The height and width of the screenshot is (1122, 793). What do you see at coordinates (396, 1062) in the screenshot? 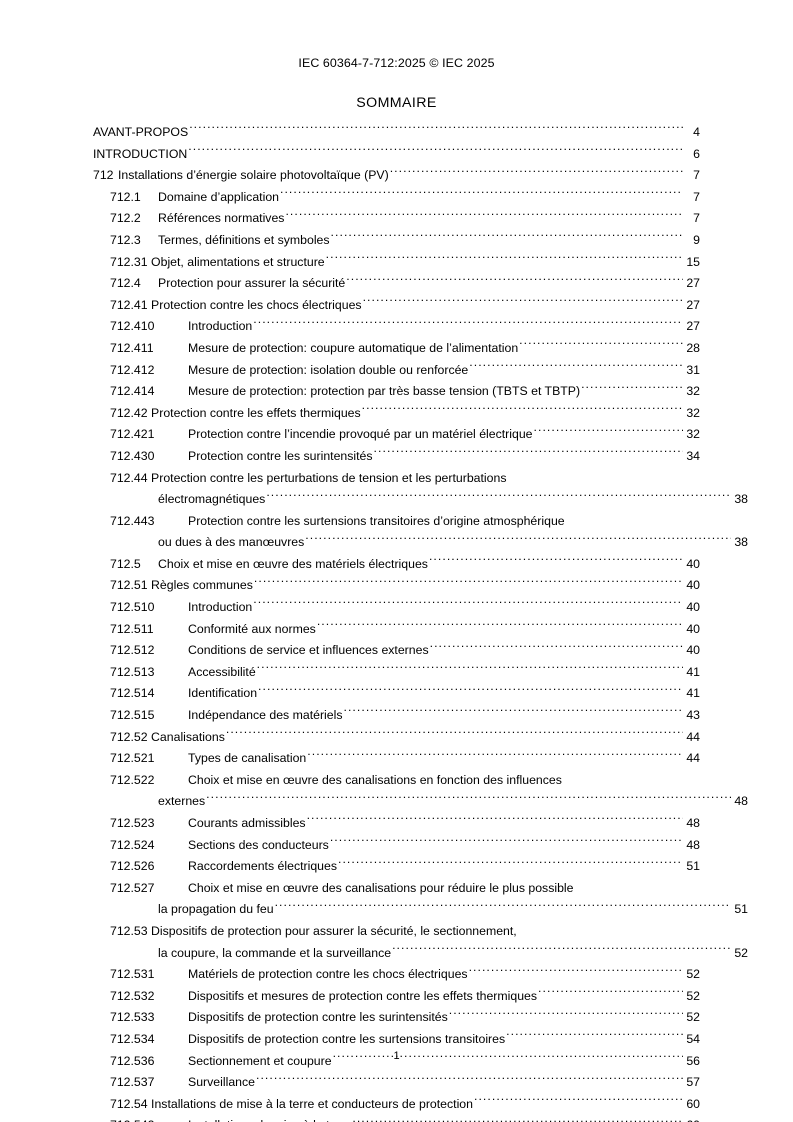
I see `toc-entry: 712.536 Sectionnement et coupure 56` at bounding box center [396, 1062].